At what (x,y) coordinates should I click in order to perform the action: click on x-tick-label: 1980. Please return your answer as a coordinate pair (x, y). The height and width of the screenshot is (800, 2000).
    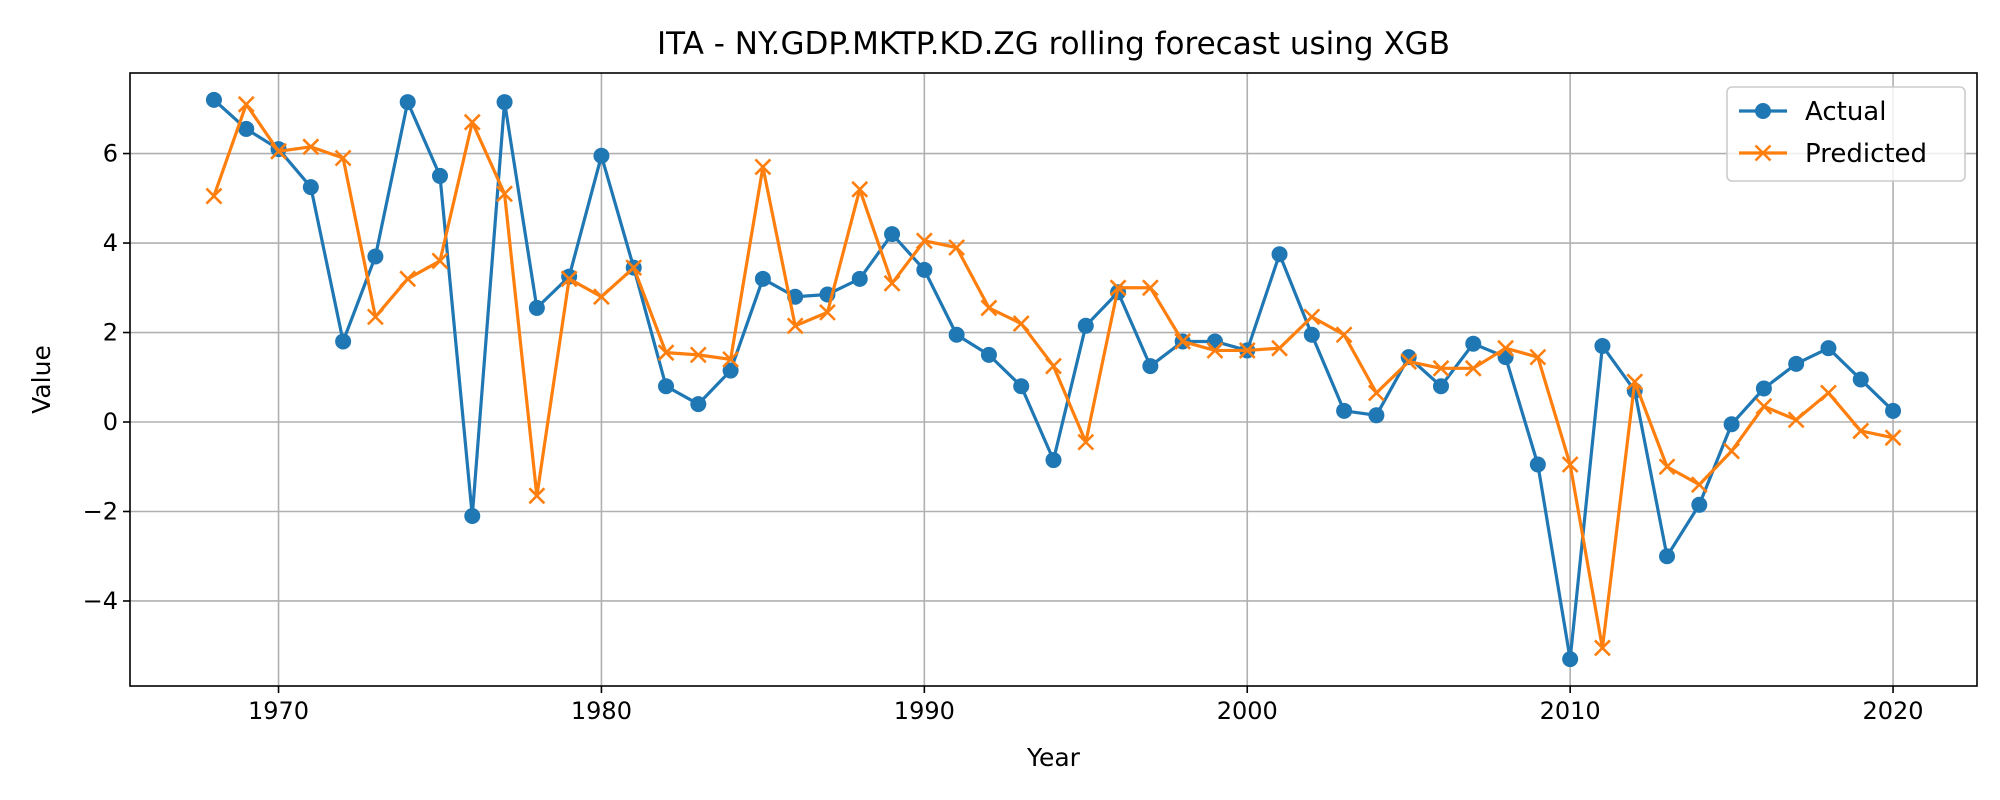
    Looking at the image, I should click on (601, 711).